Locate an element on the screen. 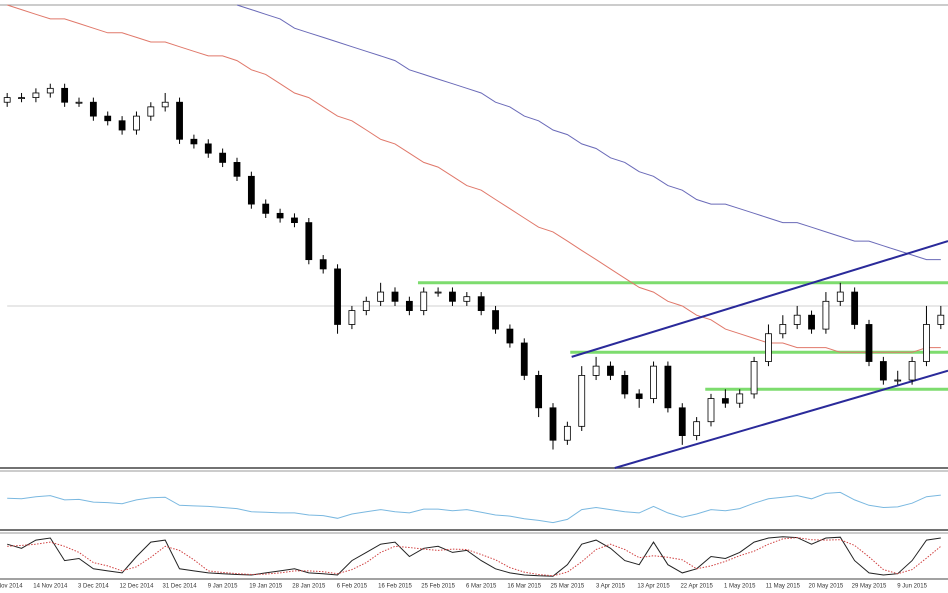 The height and width of the screenshot is (593, 948). x-tick-label: 1 May 2015 is located at coordinates (740, 587).